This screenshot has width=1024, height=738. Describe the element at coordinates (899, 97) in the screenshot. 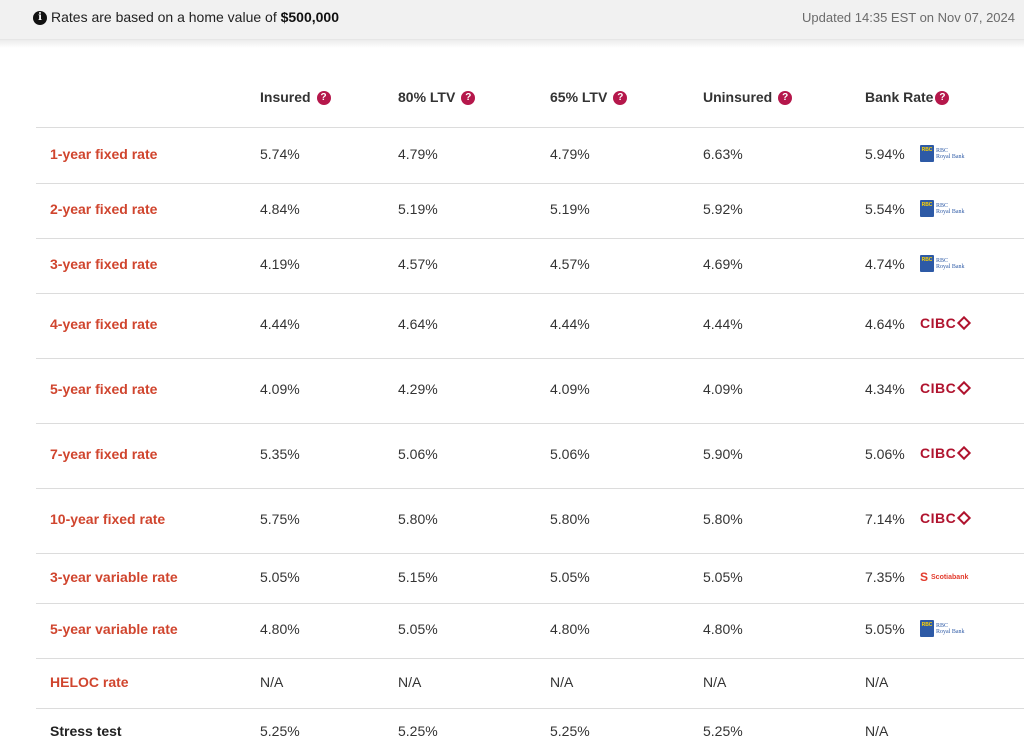

I see `column-header-label: Bank Rate` at that location.